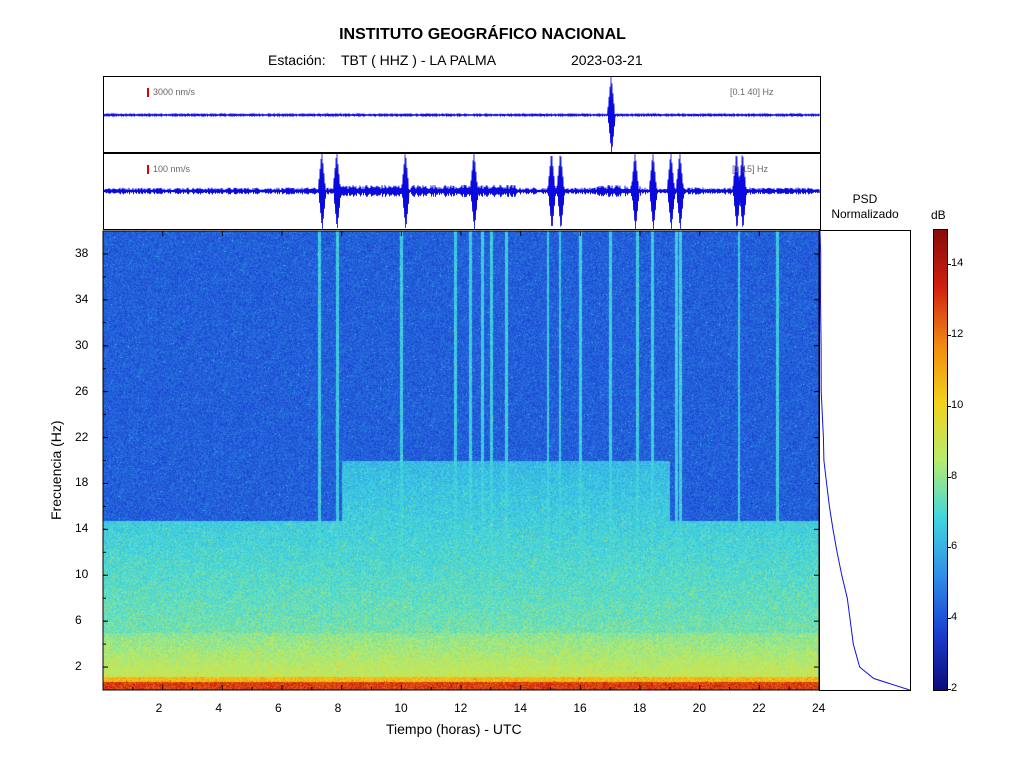 Image resolution: width=1025 pixels, height=768 pixels. Describe the element at coordinates (607, 60) in the screenshot. I see `date-label: 2023-03-21` at that location.